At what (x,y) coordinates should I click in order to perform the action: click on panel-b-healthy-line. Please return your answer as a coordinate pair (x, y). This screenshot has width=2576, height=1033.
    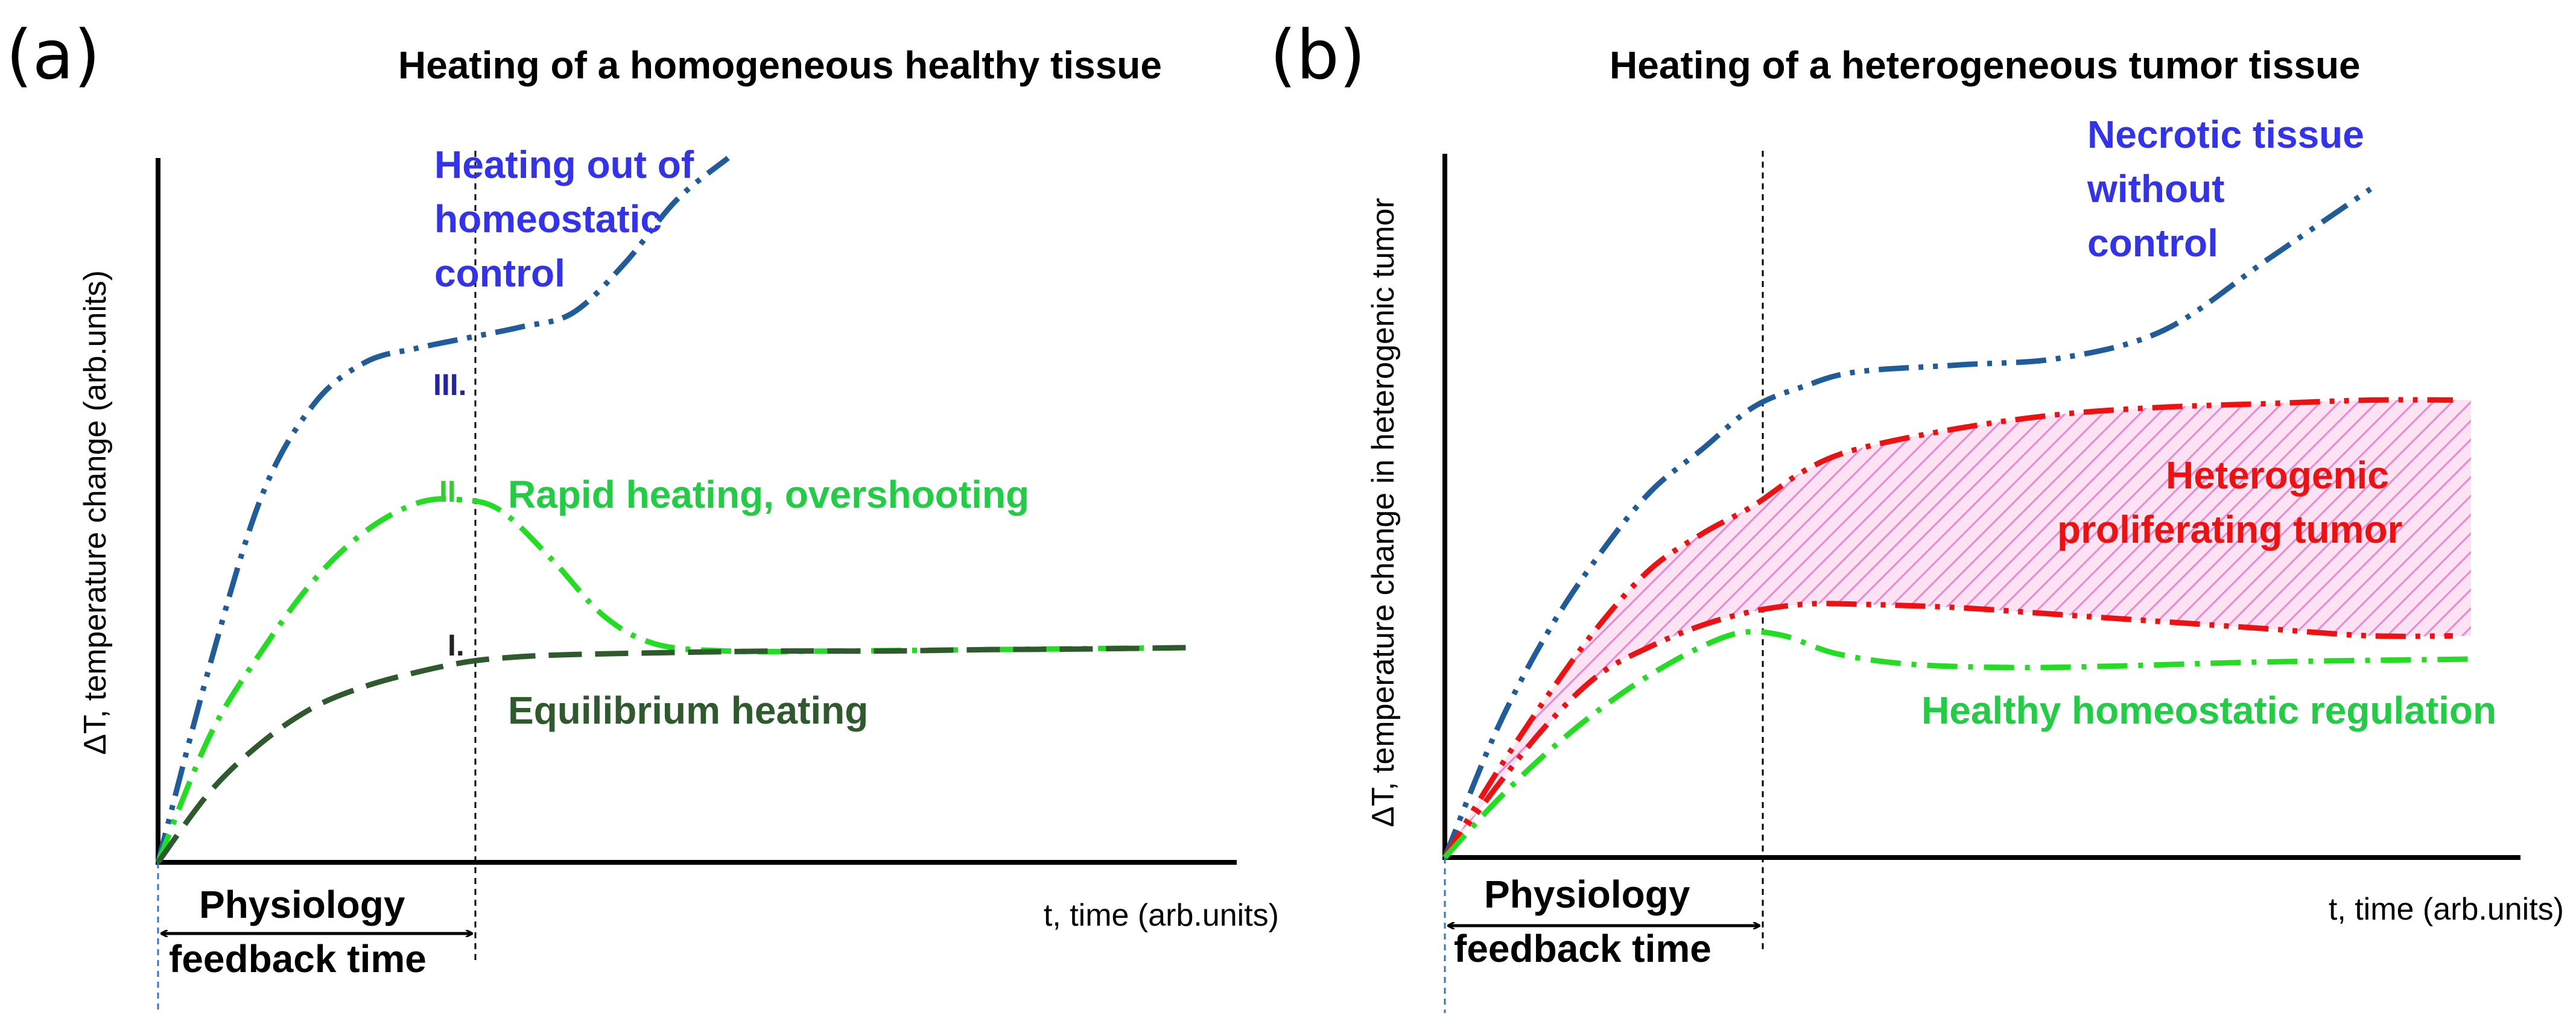
    Looking at the image, I should click on (1958, 744).